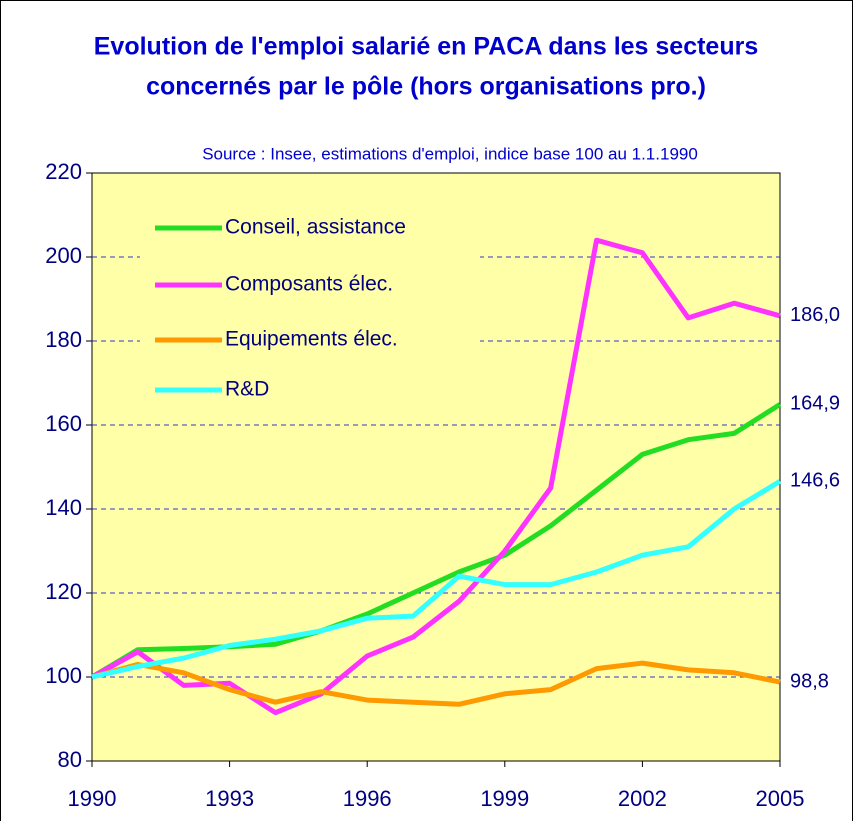 This screenshot has width=853, height=821. Describe the element at coordinates (809, 681) in the screenshot. I see `value-label: 98,8` at that location.